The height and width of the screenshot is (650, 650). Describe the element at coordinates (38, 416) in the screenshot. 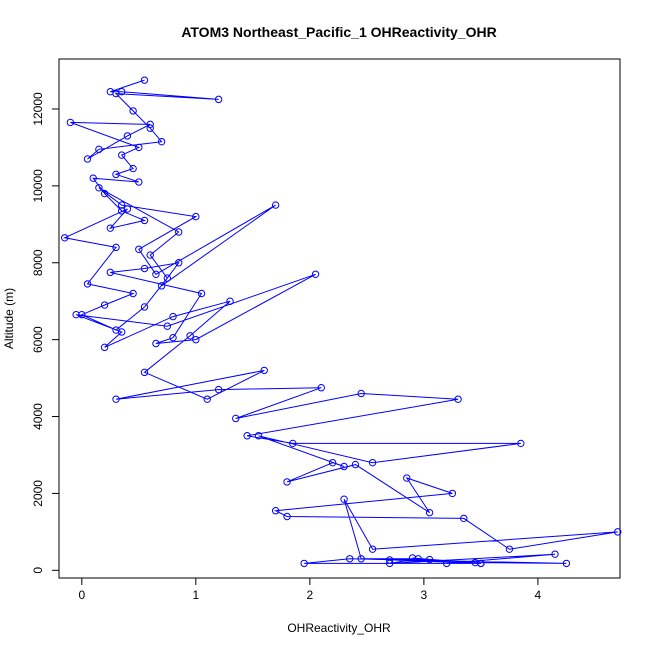

I see `y-tick-label: 4000` at that location.